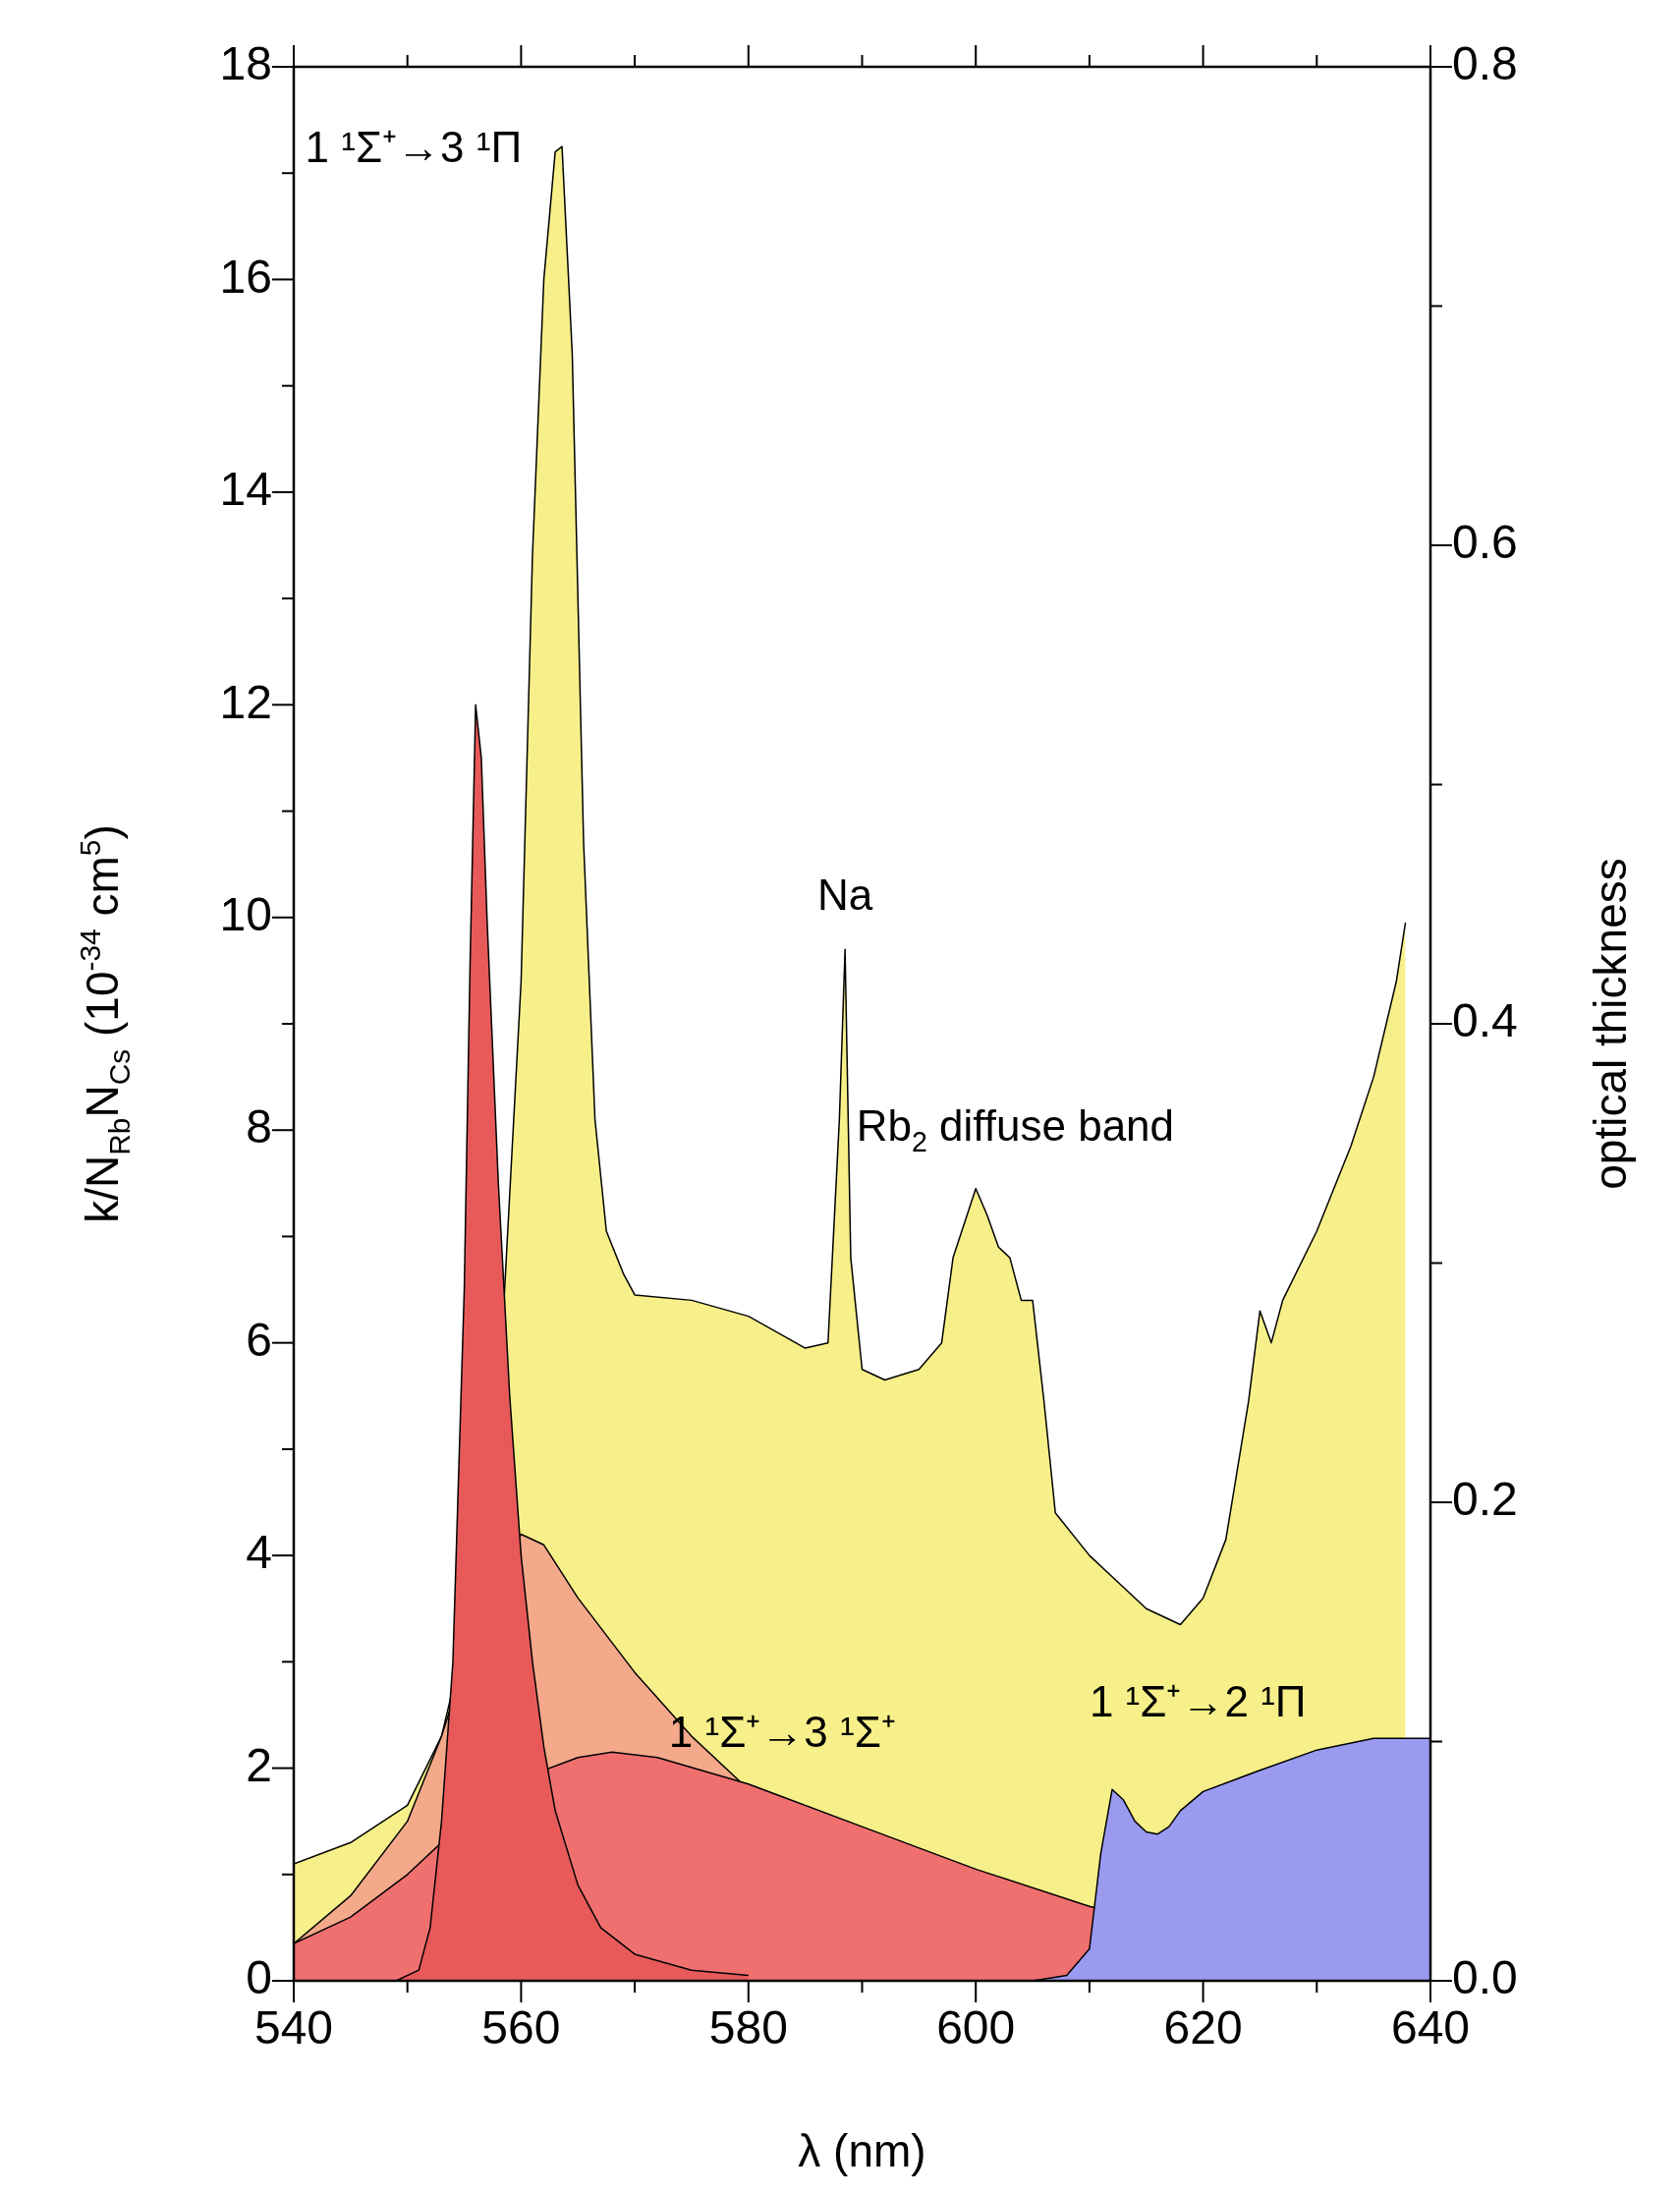  Describe the element at coordinates (245, 489) in the screenshot. I see `y-tick-label: 14` at that location.